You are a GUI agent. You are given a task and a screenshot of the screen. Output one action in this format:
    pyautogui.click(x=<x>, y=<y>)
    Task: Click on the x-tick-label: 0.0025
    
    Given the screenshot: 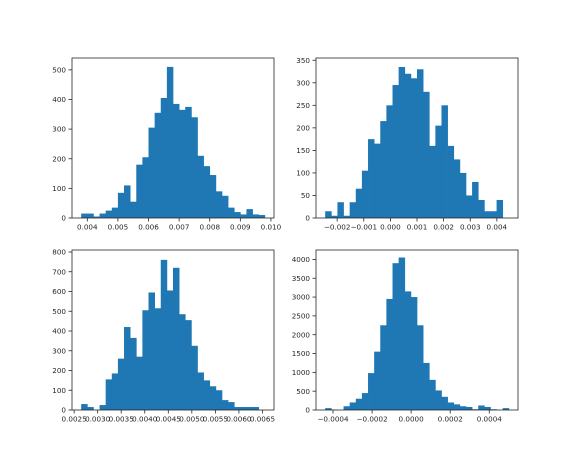 What is the action you would take?
    pyautogui.click(x=74, y=419)
    